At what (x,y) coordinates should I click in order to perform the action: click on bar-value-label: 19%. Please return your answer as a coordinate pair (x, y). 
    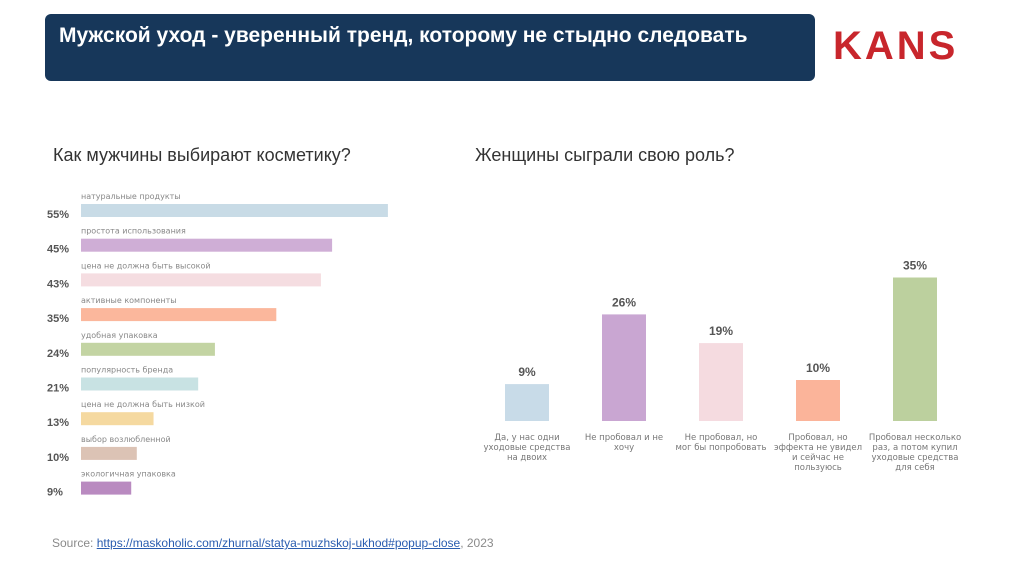
    Looking at the image, I should click on (721, 331).